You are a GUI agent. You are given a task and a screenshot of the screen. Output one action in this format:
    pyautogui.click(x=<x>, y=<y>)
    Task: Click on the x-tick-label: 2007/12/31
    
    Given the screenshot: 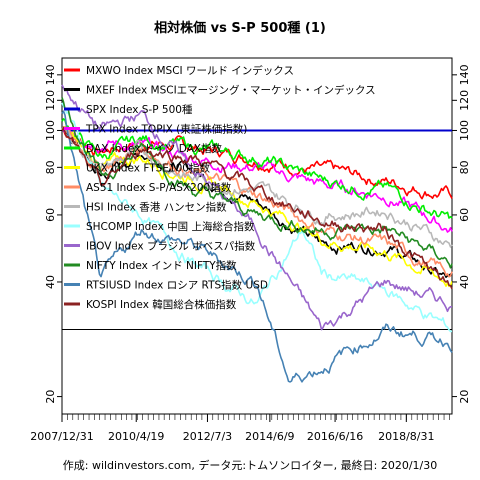 What is the action you would take?
    pyautogui.click(x=61, y=436)
    